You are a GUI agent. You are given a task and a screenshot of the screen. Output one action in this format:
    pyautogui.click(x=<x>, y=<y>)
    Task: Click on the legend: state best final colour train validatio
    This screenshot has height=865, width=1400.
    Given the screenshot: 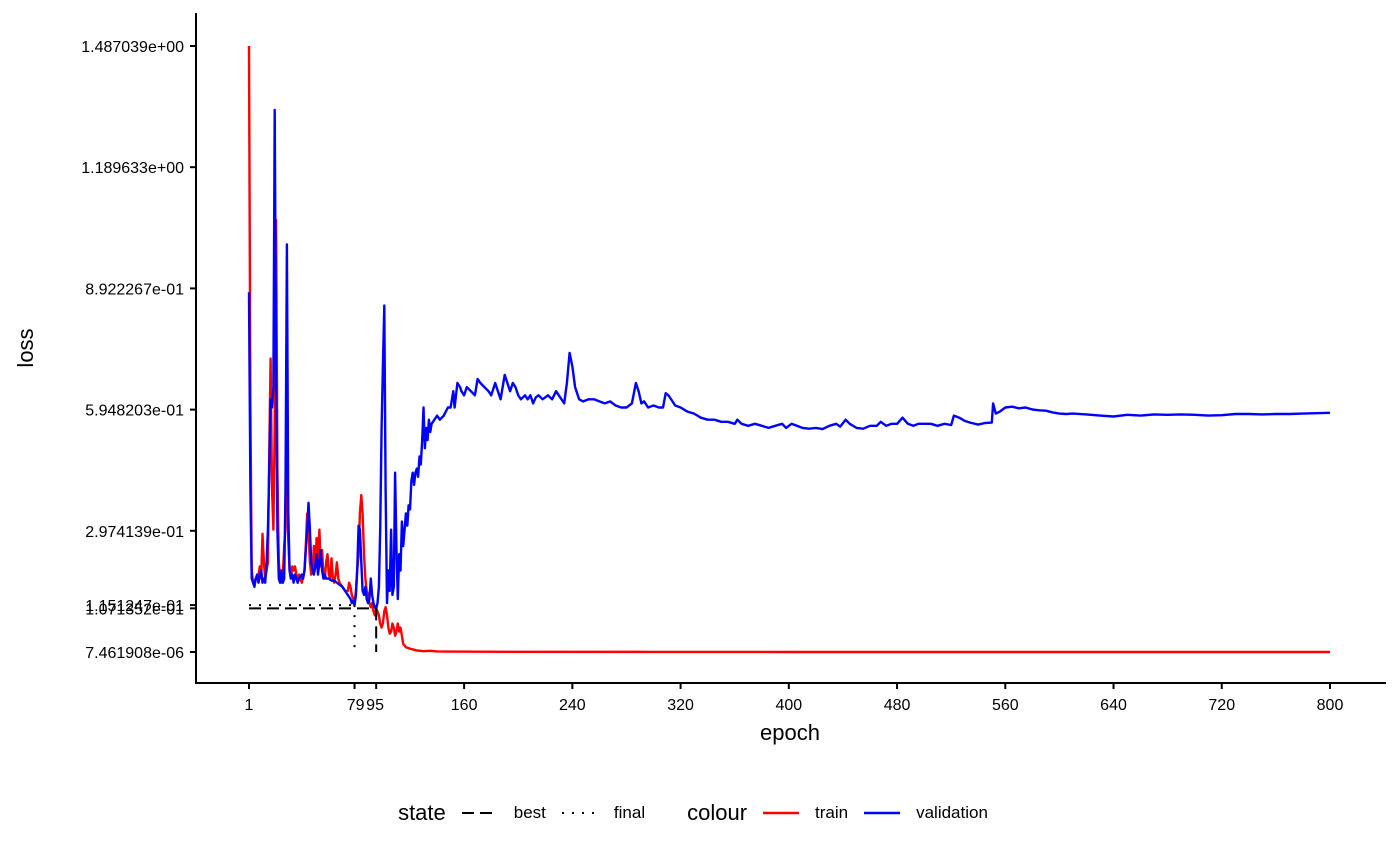 What is the action you would take?
    pyautogui.click(x=700, y=813)
    